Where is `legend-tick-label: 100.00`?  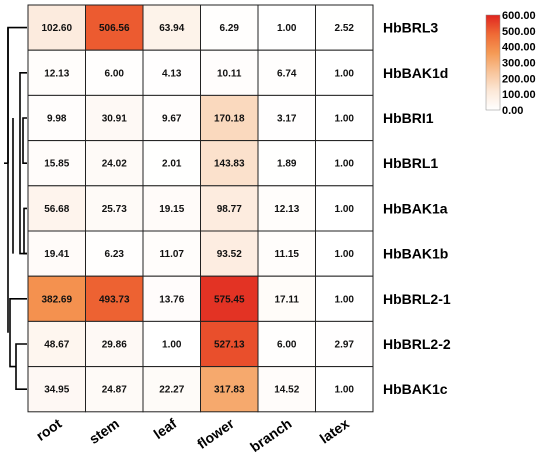 legend-tick-label: 100.00 is located at coordinates (519, 95).